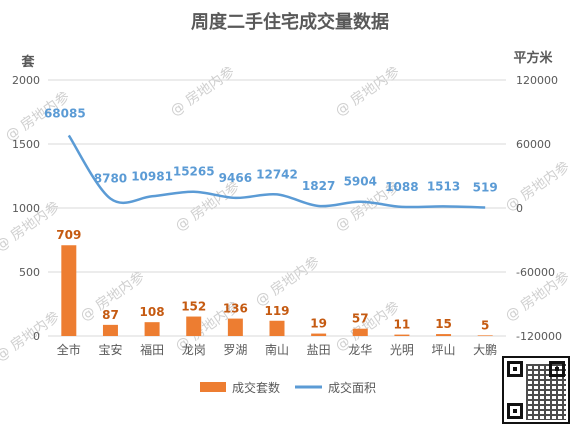 The width and height of the screenshot is (576, 429). What do you see at coordinates (539, 336) in the screenshot?
I see `y-right-tick-label: -120000` at bounding box center [539, 336].